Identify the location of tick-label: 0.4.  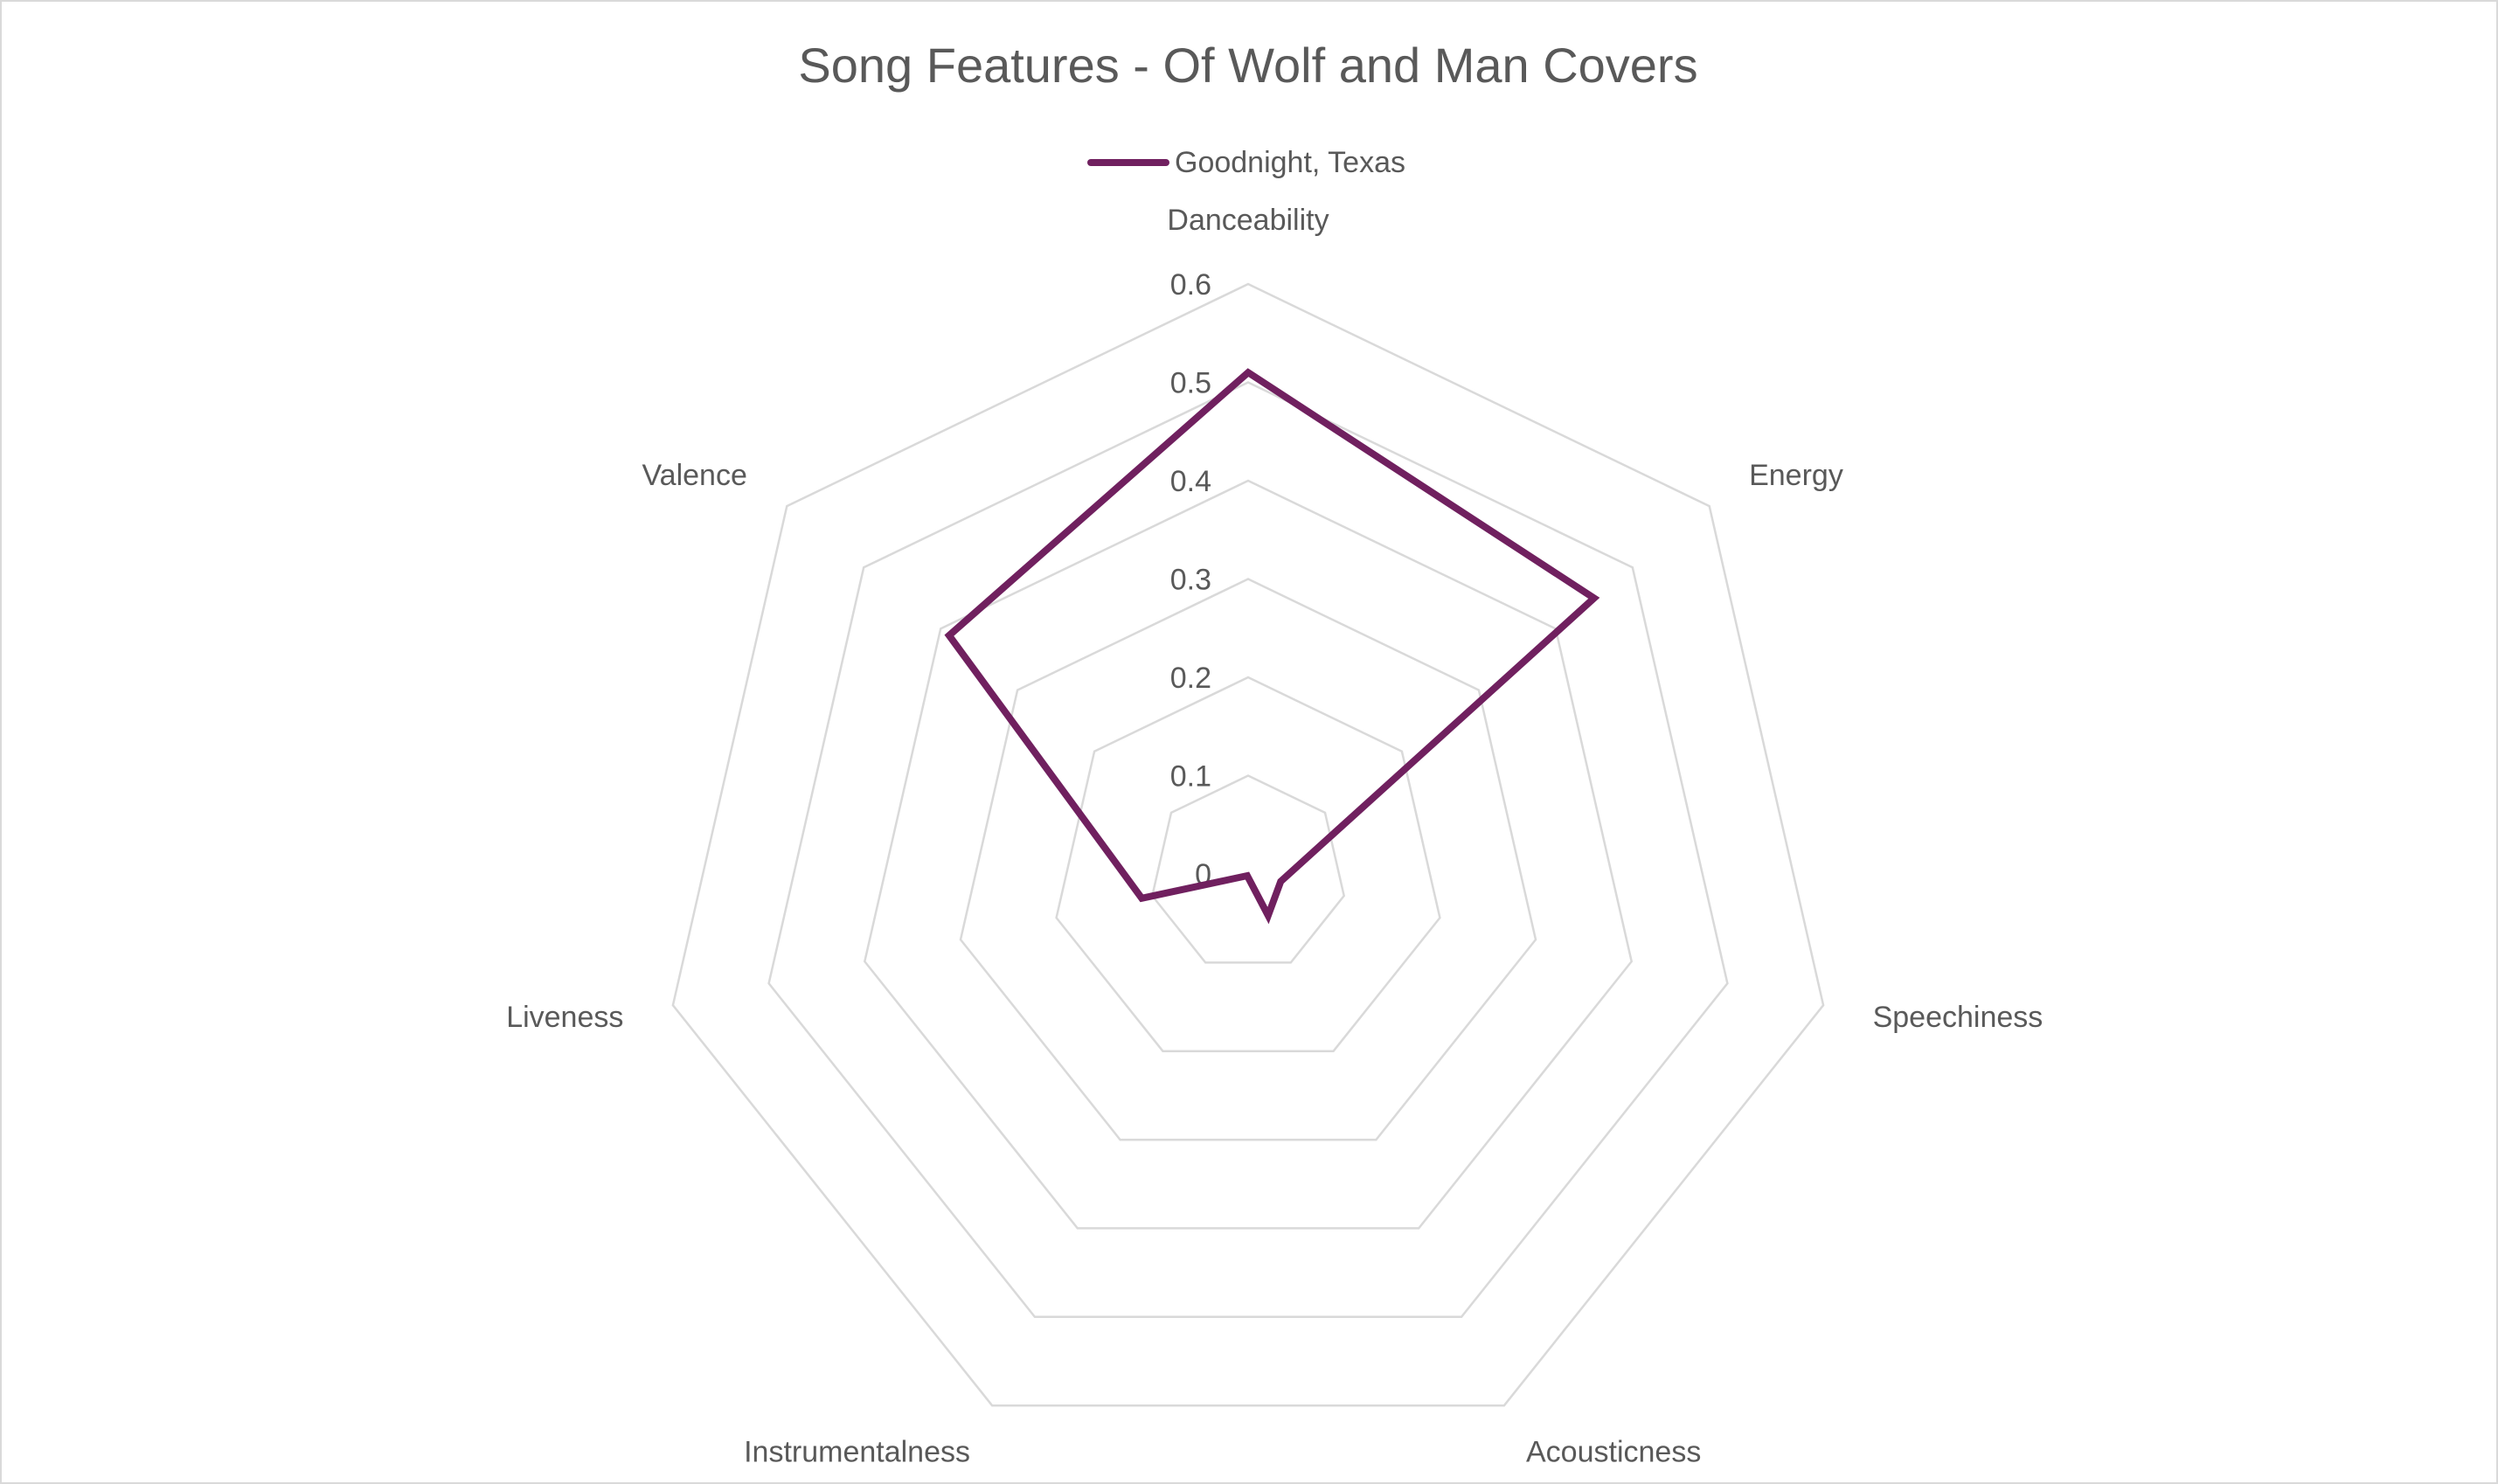
(1190, 481).